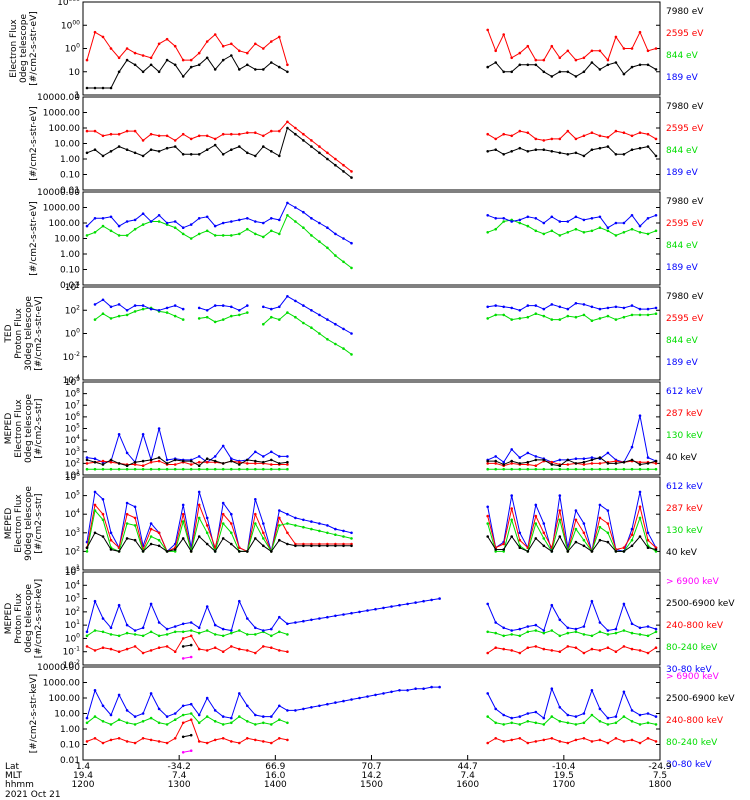 The image size is (750, 800). I want to click on x-tick-lat: -34.2, so click(179, 767).